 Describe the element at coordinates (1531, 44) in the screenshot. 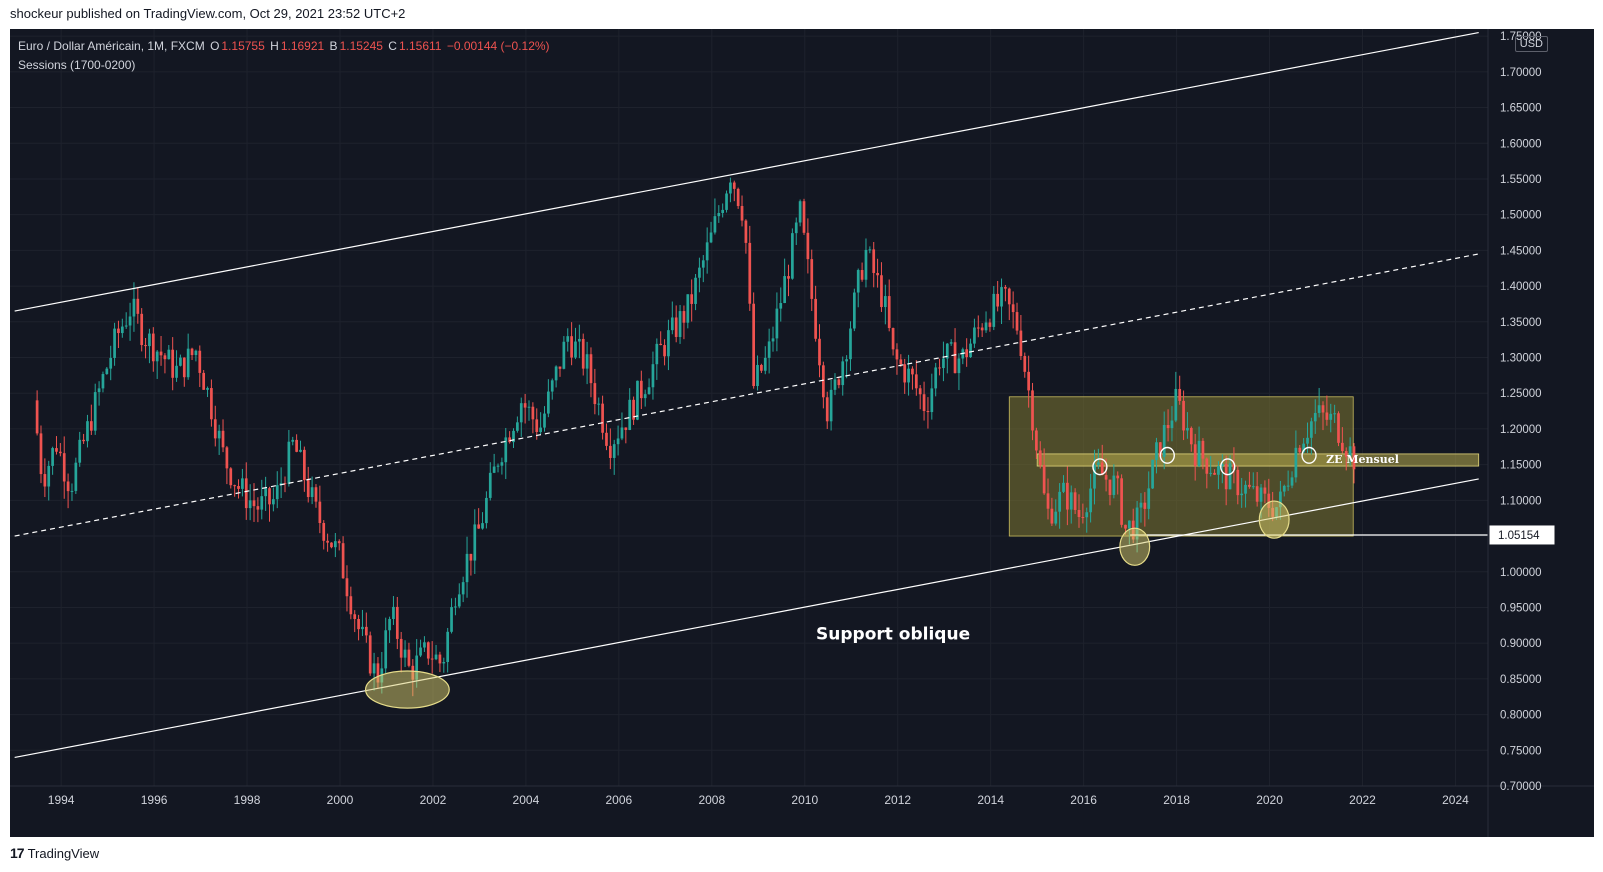

I see `currency-button: USD` at that location.